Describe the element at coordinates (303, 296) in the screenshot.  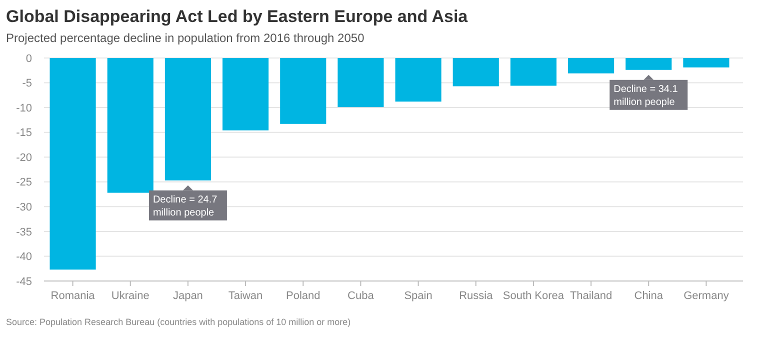
I see `x-tick-label: Poland` at that location.